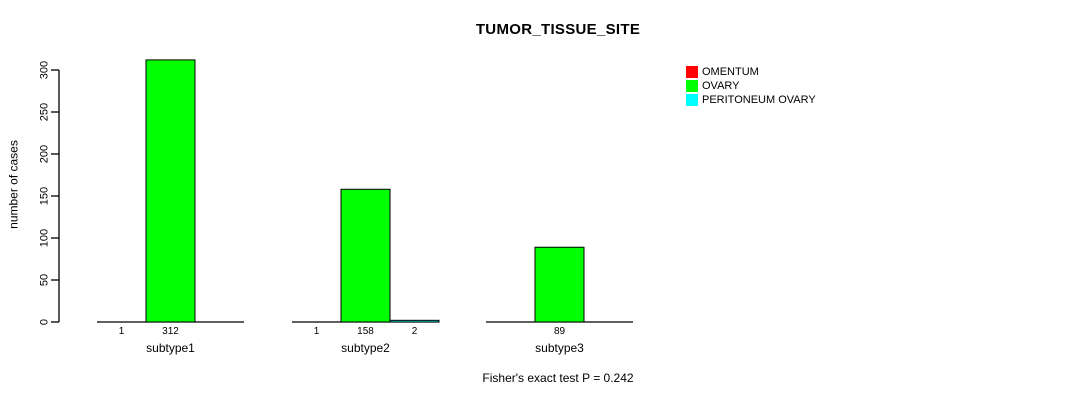  I want to click on bar-subtype2-ovary, so click(365, 255).